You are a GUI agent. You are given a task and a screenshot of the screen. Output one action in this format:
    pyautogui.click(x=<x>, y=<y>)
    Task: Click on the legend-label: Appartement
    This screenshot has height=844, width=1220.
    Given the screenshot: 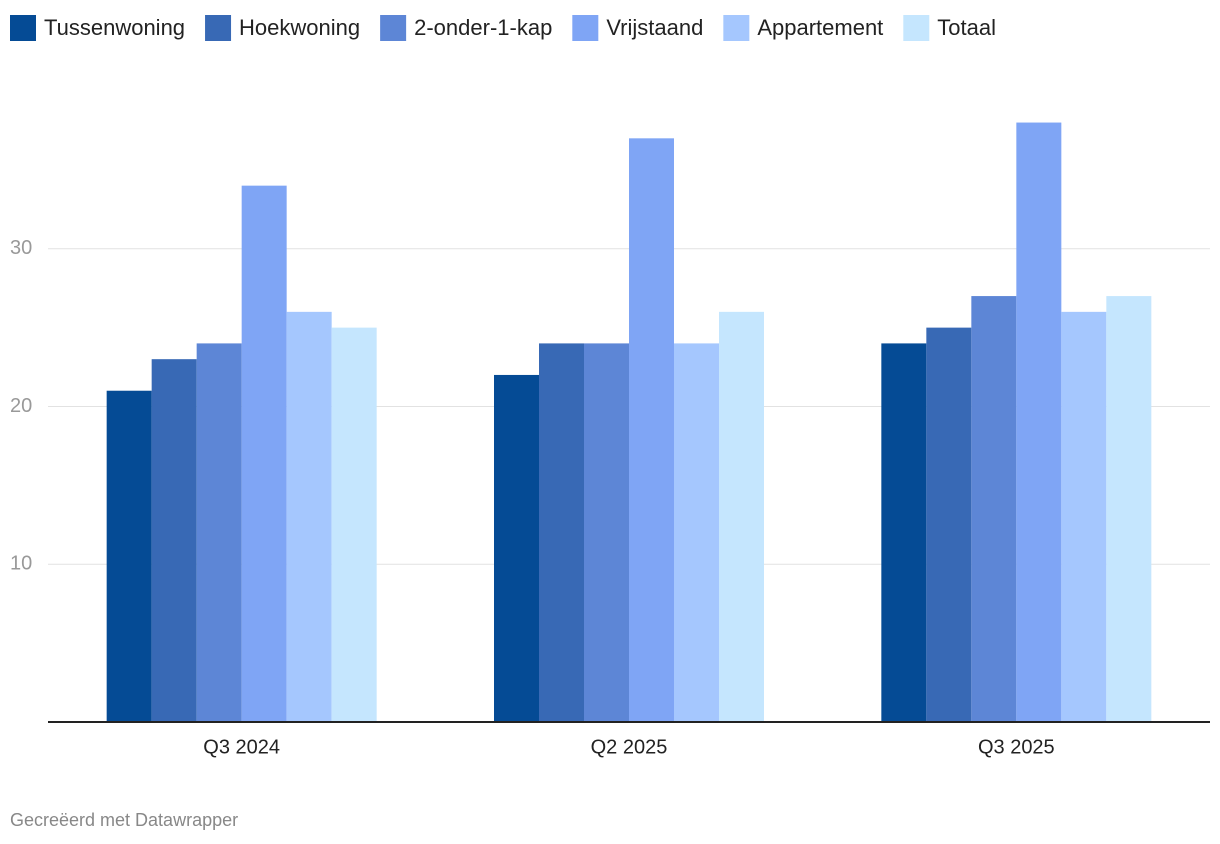 What is the action you would take?
    pyautogui.click(x=820, y=27)
    